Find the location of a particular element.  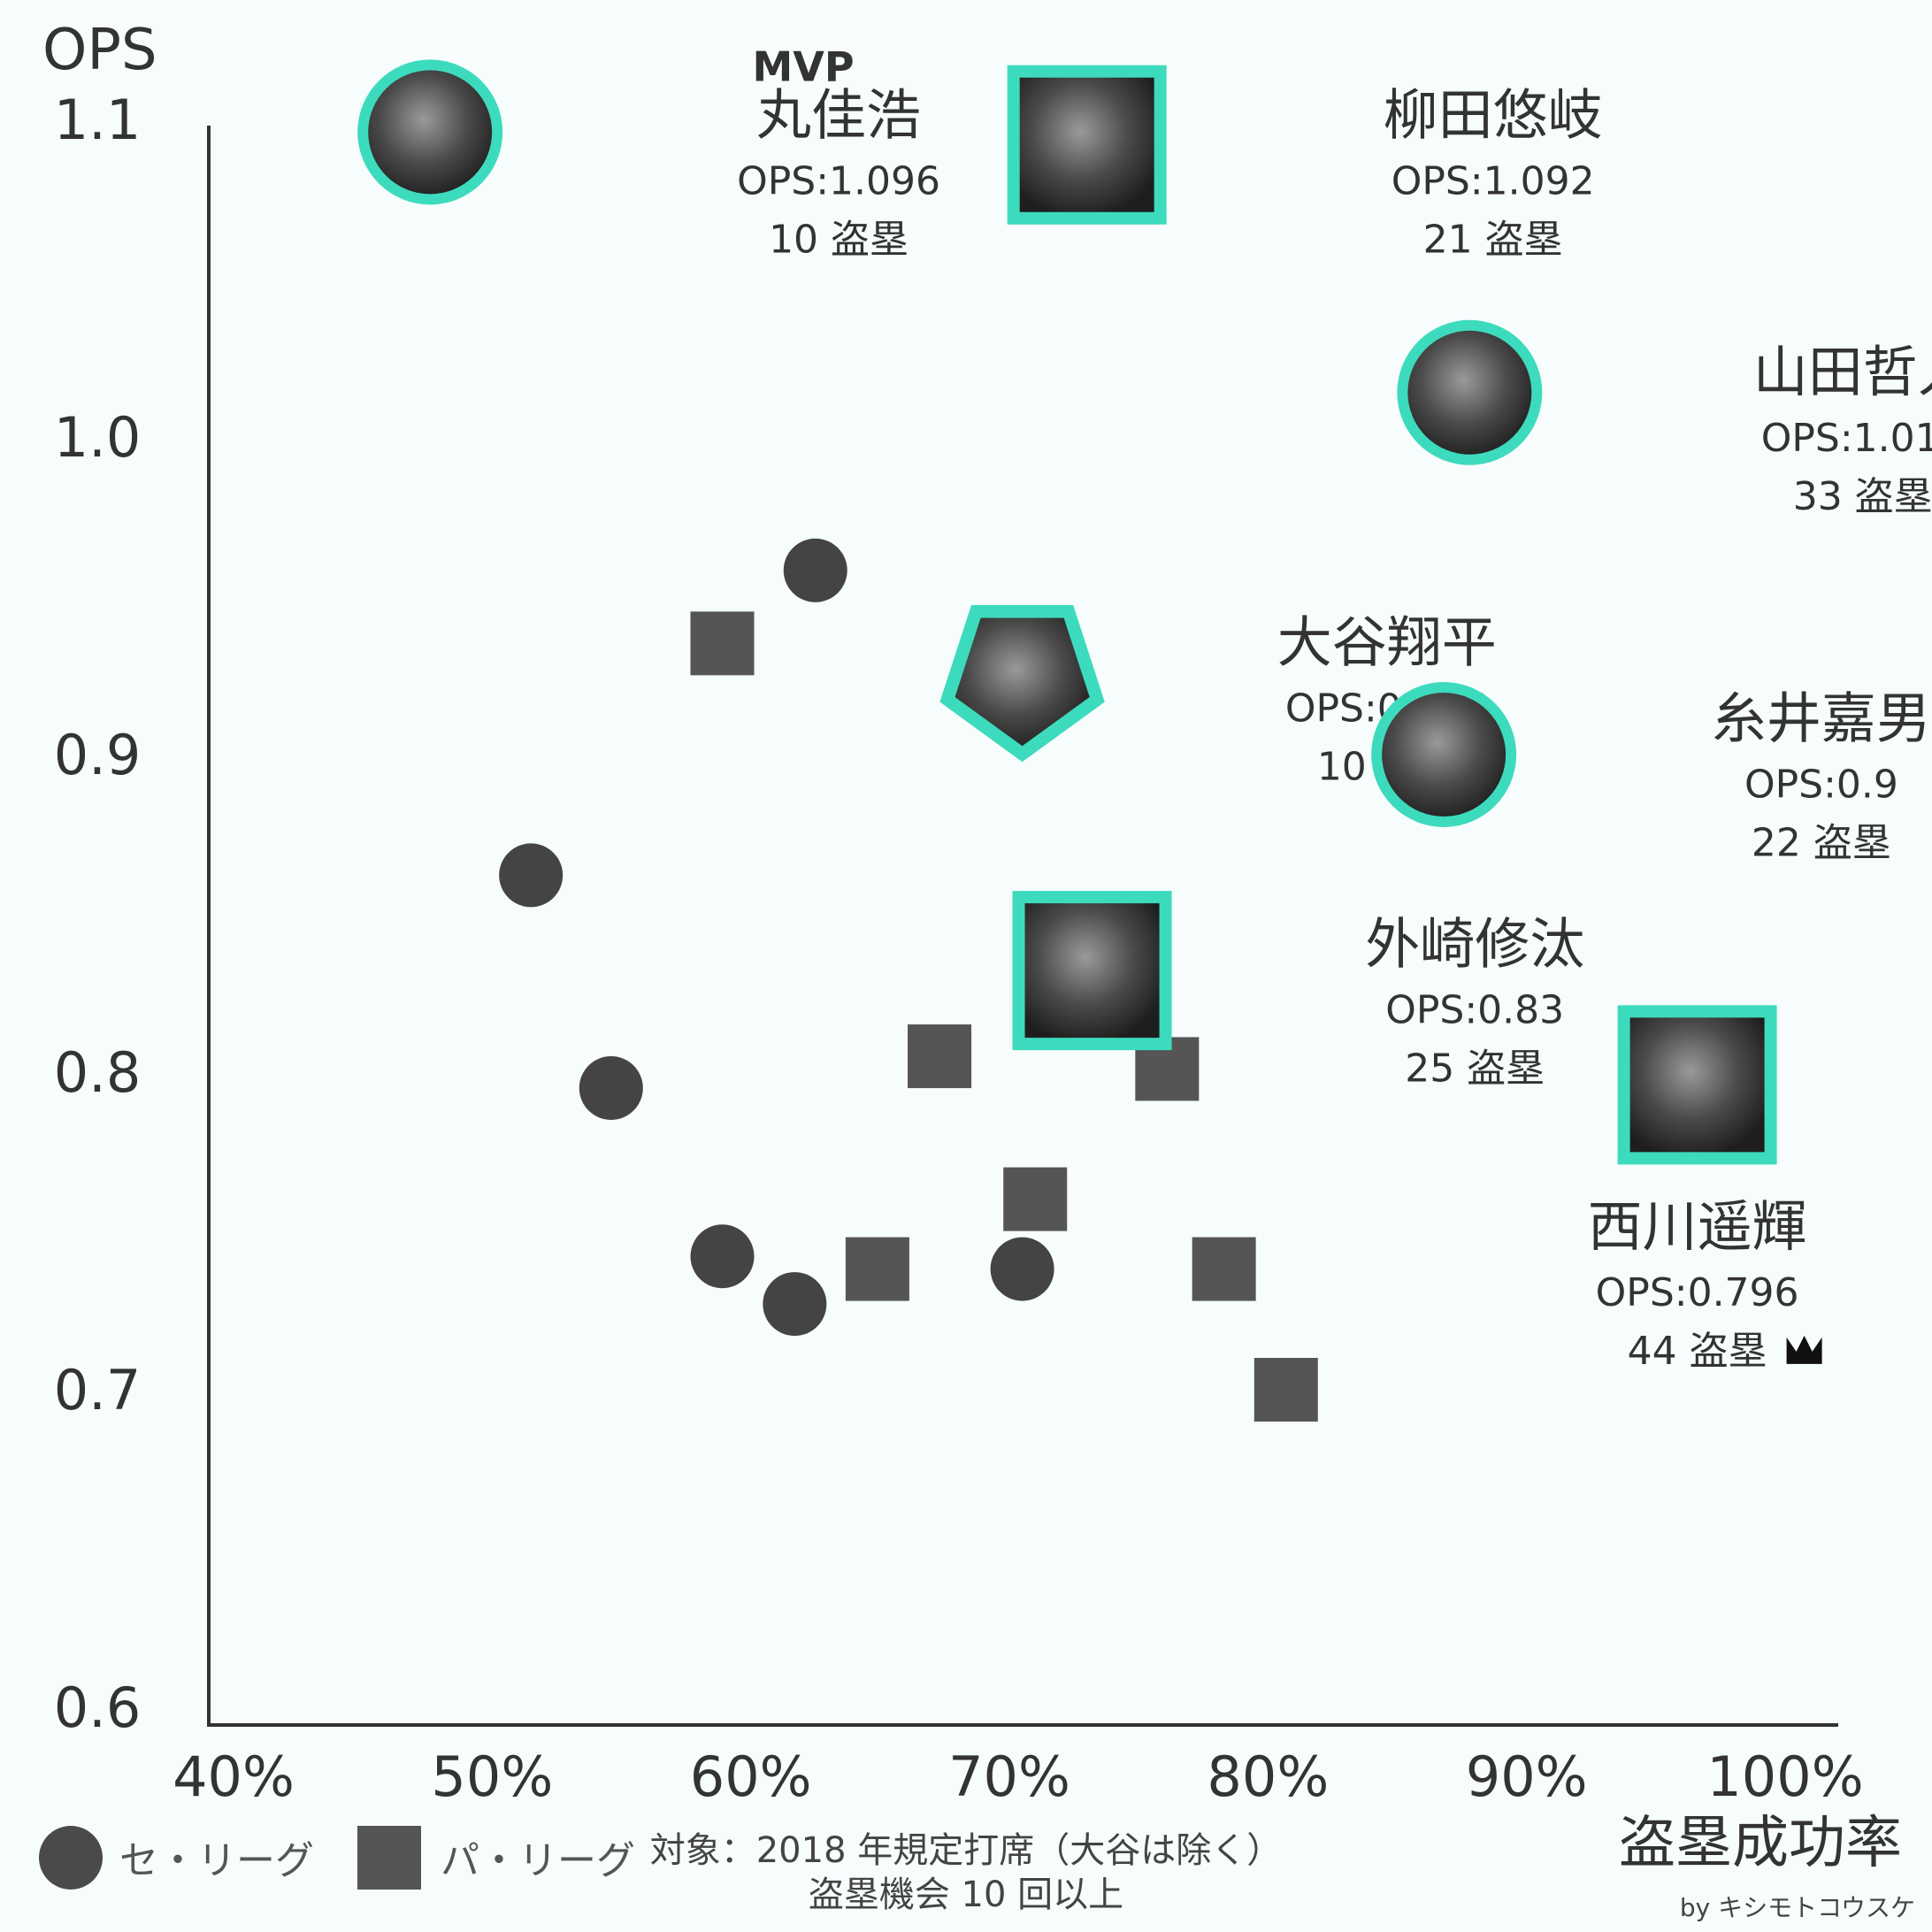

note-line-1: 対象：2018 年規定打席（大谷は除く） is located at coordinates (966, 1850).